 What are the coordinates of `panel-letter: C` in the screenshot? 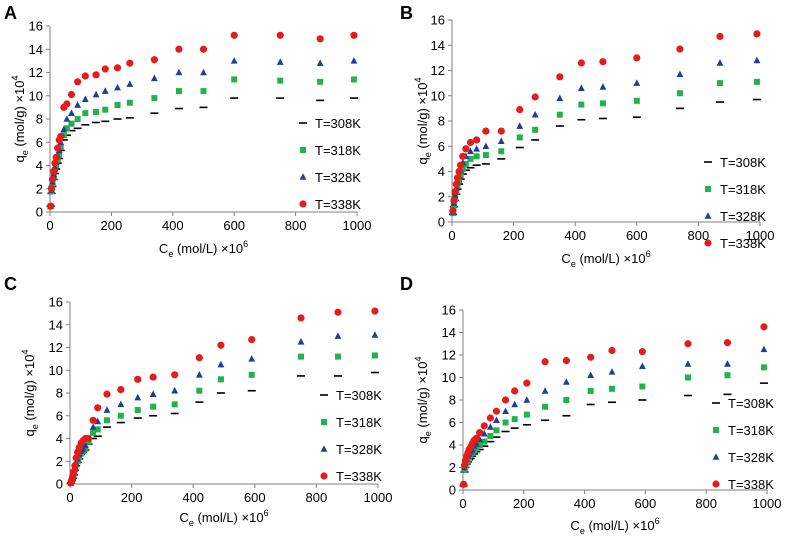 It's located at (10, 284).